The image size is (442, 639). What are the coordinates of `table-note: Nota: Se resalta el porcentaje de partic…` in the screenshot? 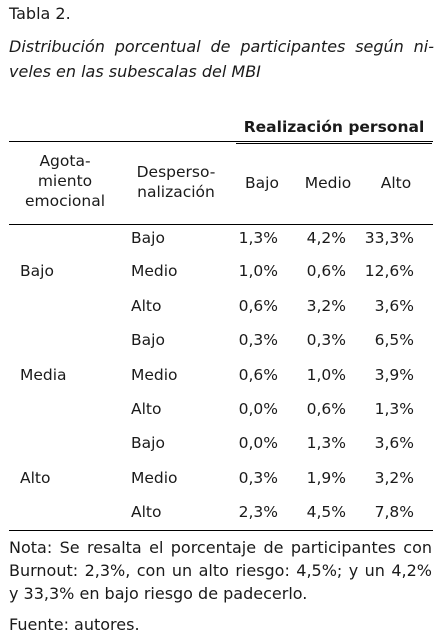 It's located at (220, 570).